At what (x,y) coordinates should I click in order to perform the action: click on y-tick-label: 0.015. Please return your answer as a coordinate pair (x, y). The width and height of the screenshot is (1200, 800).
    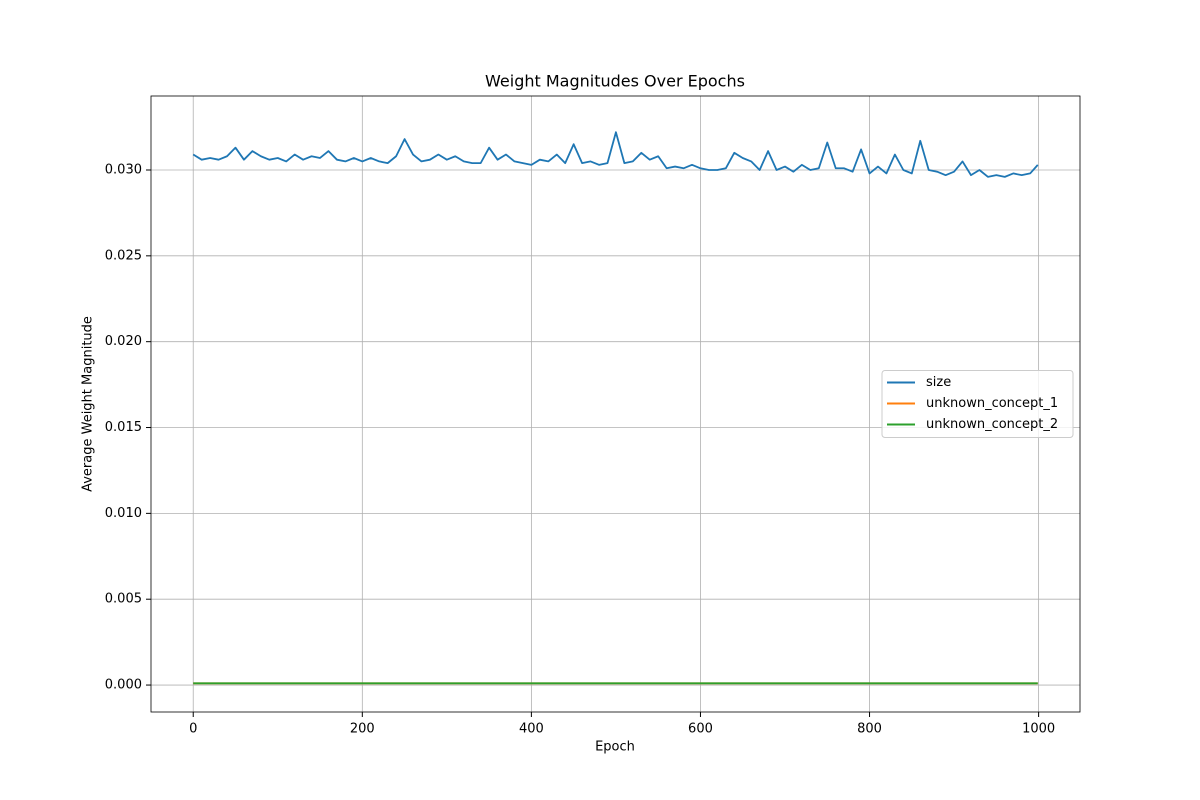
    Looking at the image, I should click on (123, 427).